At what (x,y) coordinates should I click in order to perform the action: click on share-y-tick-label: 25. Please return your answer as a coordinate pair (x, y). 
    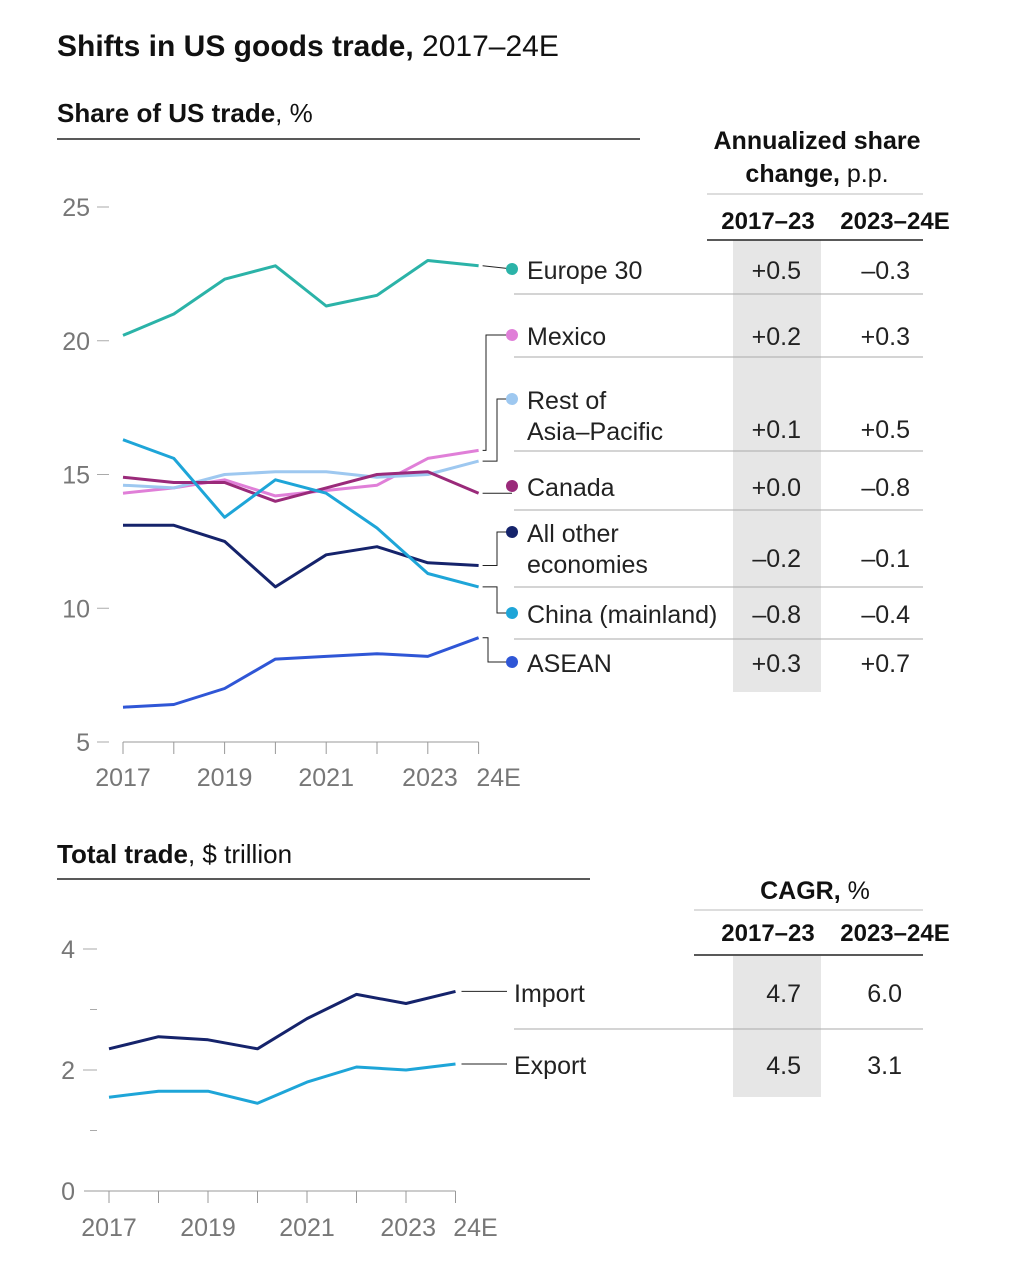
    Looking at the image, I should click on (76, 208).